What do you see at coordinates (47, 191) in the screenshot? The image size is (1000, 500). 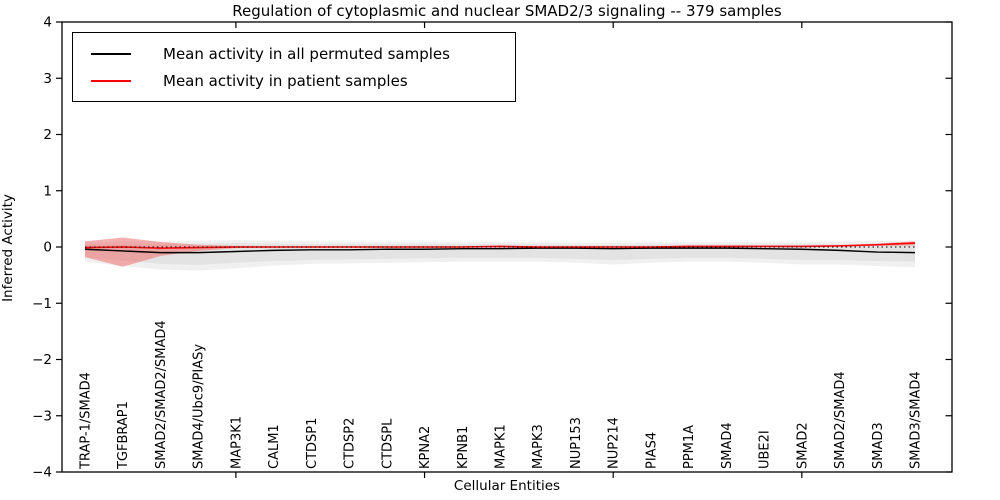 I see `y-tick-label: 1` at bounding box center [47, 191].